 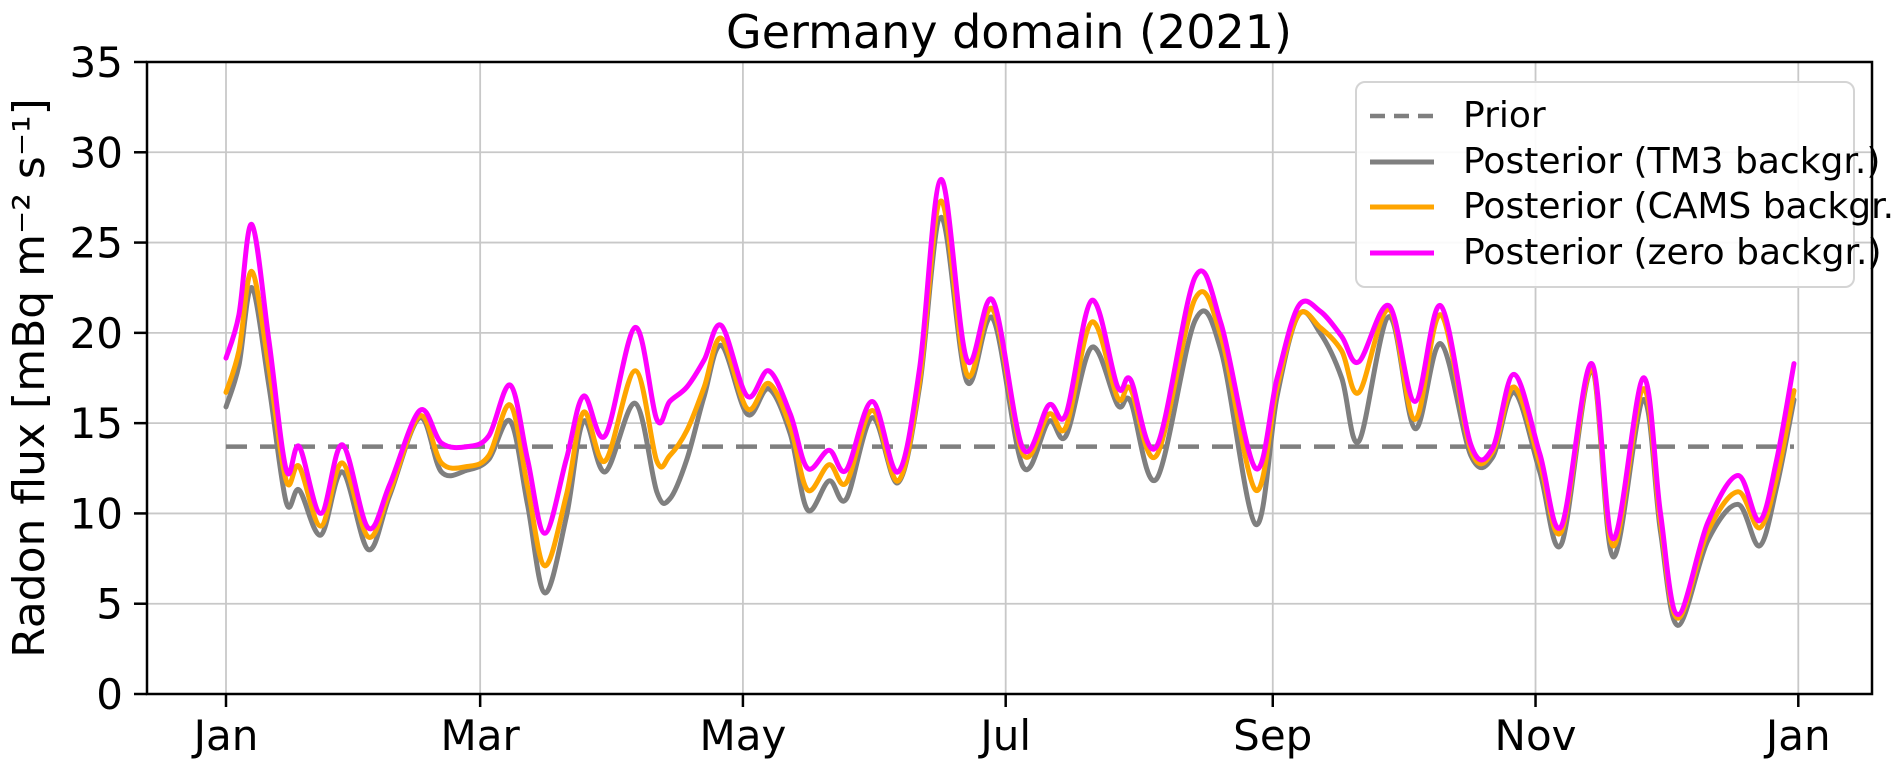 I want to click on legend-swatch-posterior-cams, so click(x=1402, y=207).